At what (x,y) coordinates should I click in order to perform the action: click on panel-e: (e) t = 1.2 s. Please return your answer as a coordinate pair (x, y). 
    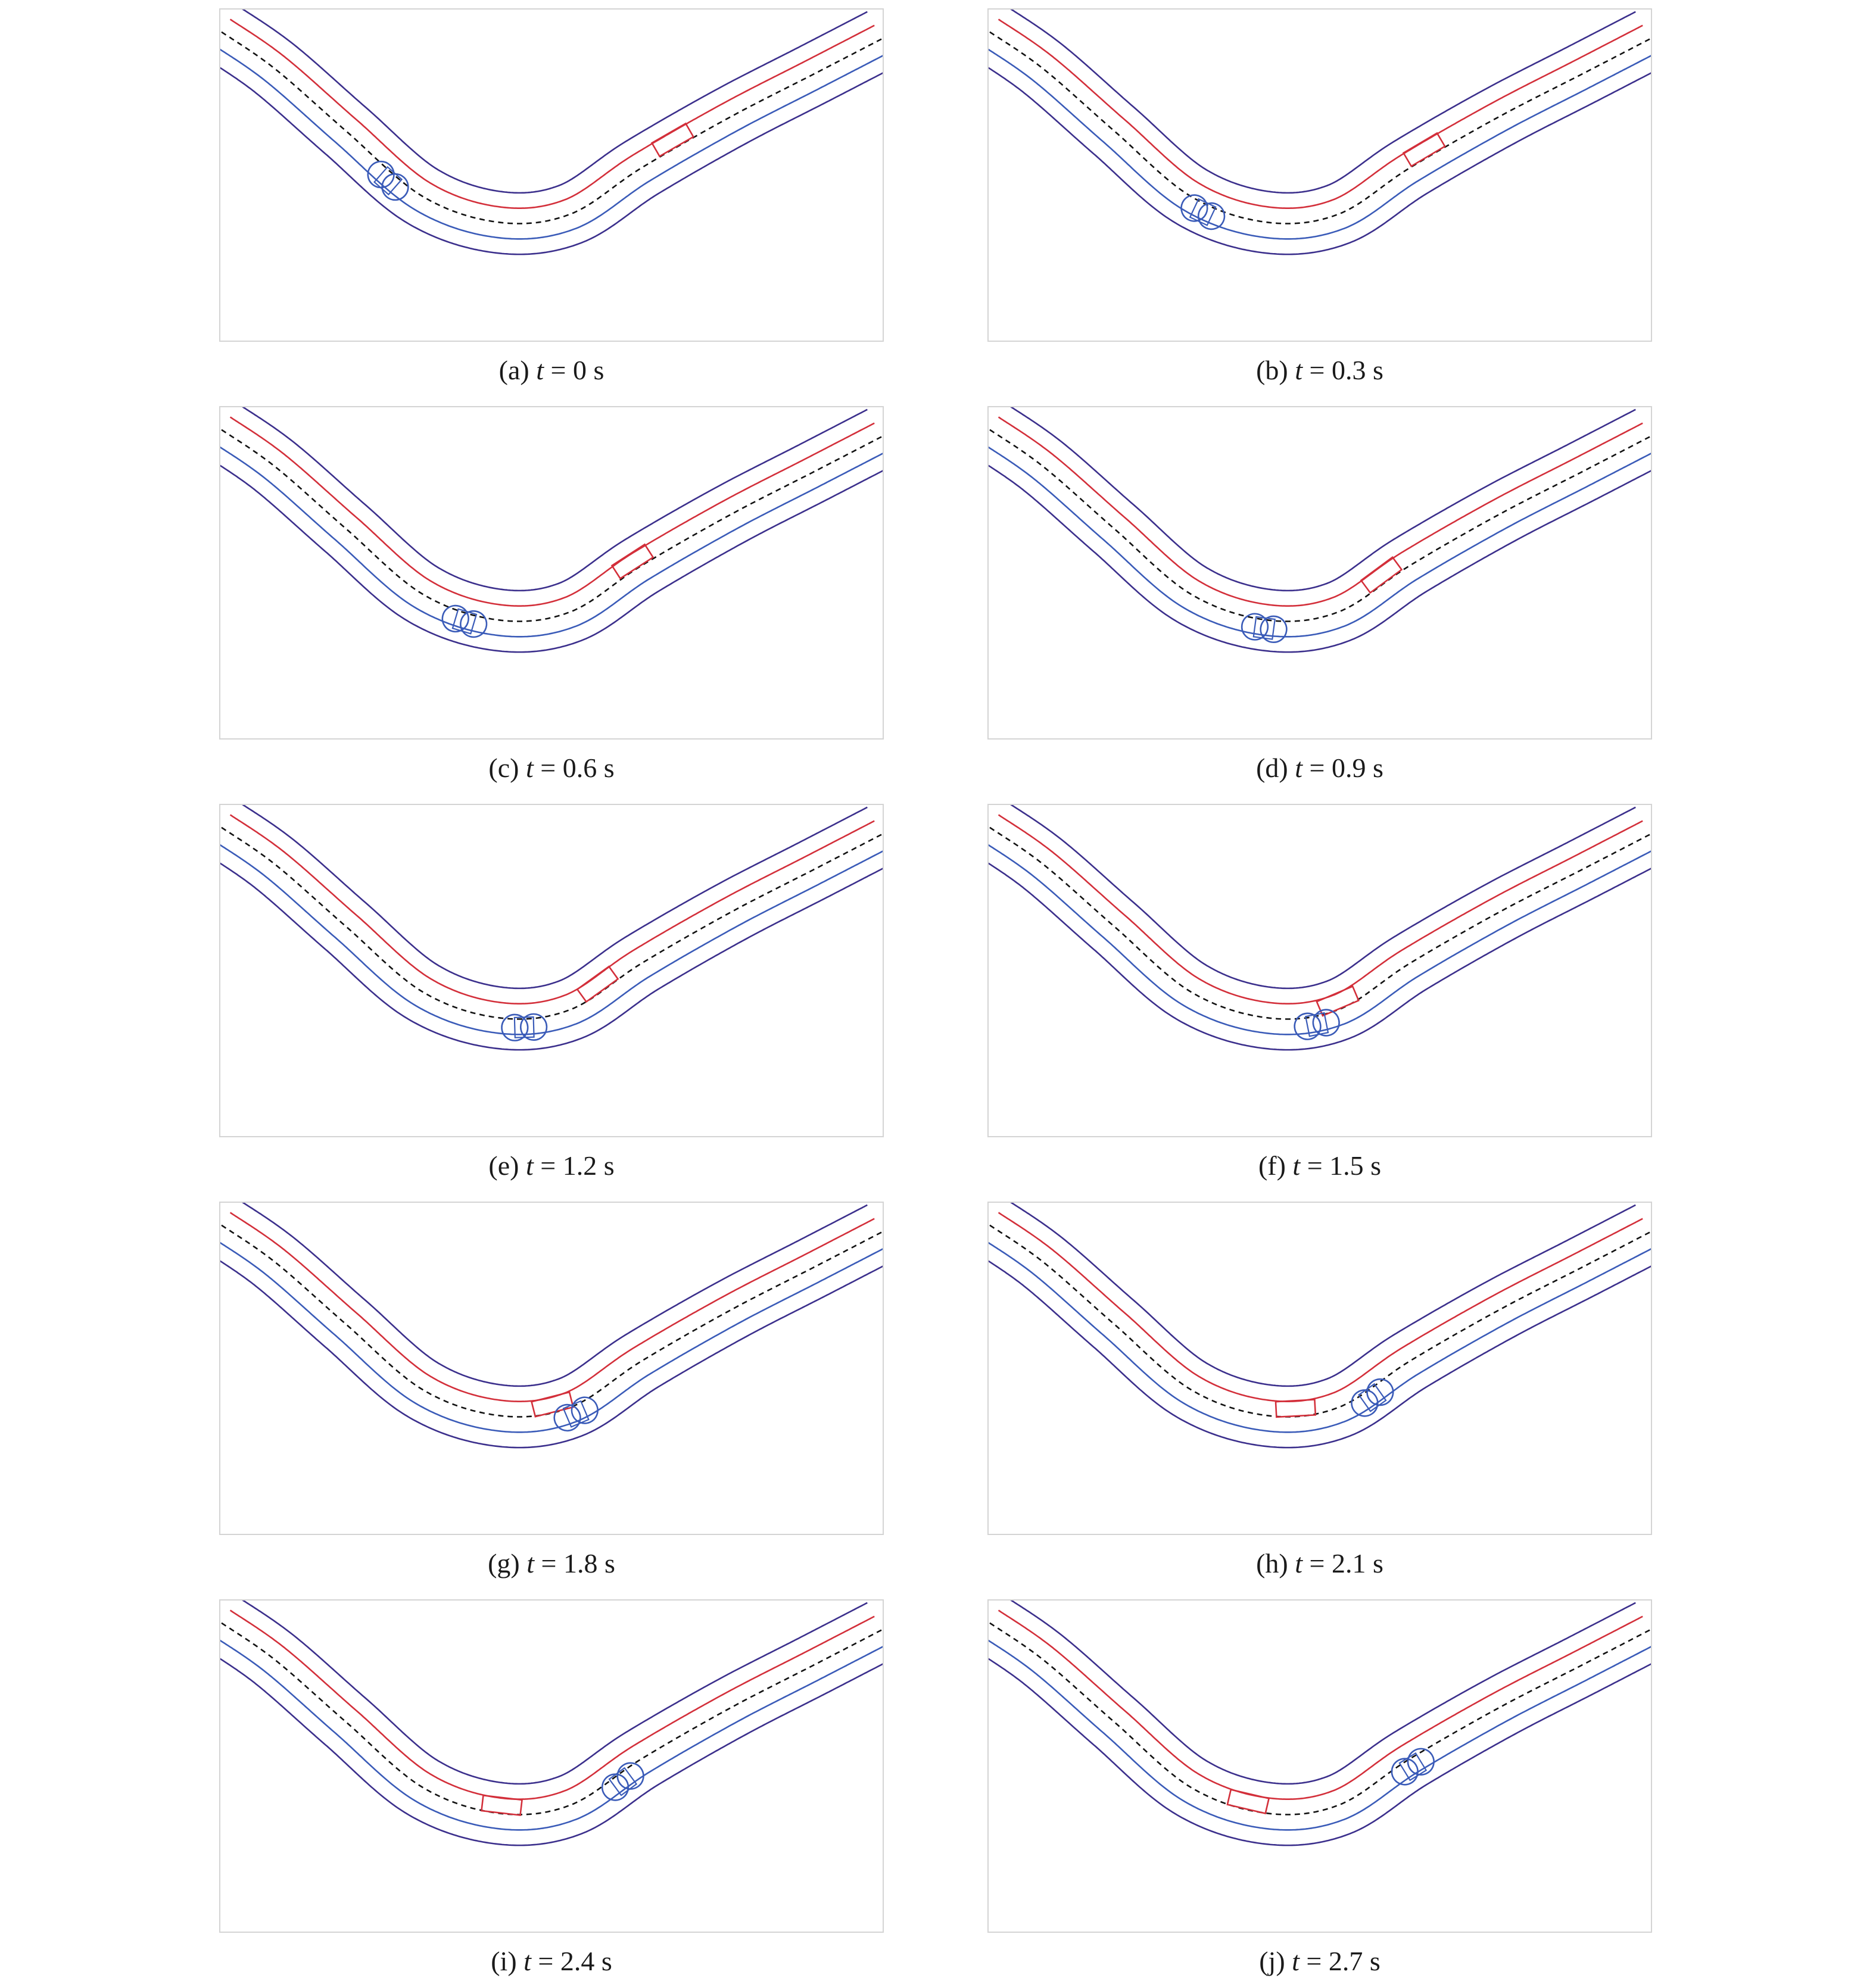
    Looking at the image, I should click on (551, 992).